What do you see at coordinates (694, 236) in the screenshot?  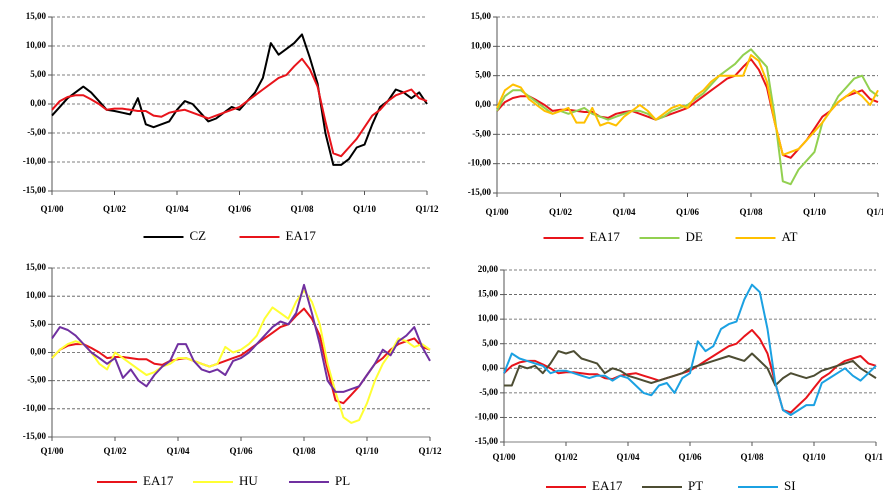 I see `legend-label: DE` at bounding box center [694, 236].